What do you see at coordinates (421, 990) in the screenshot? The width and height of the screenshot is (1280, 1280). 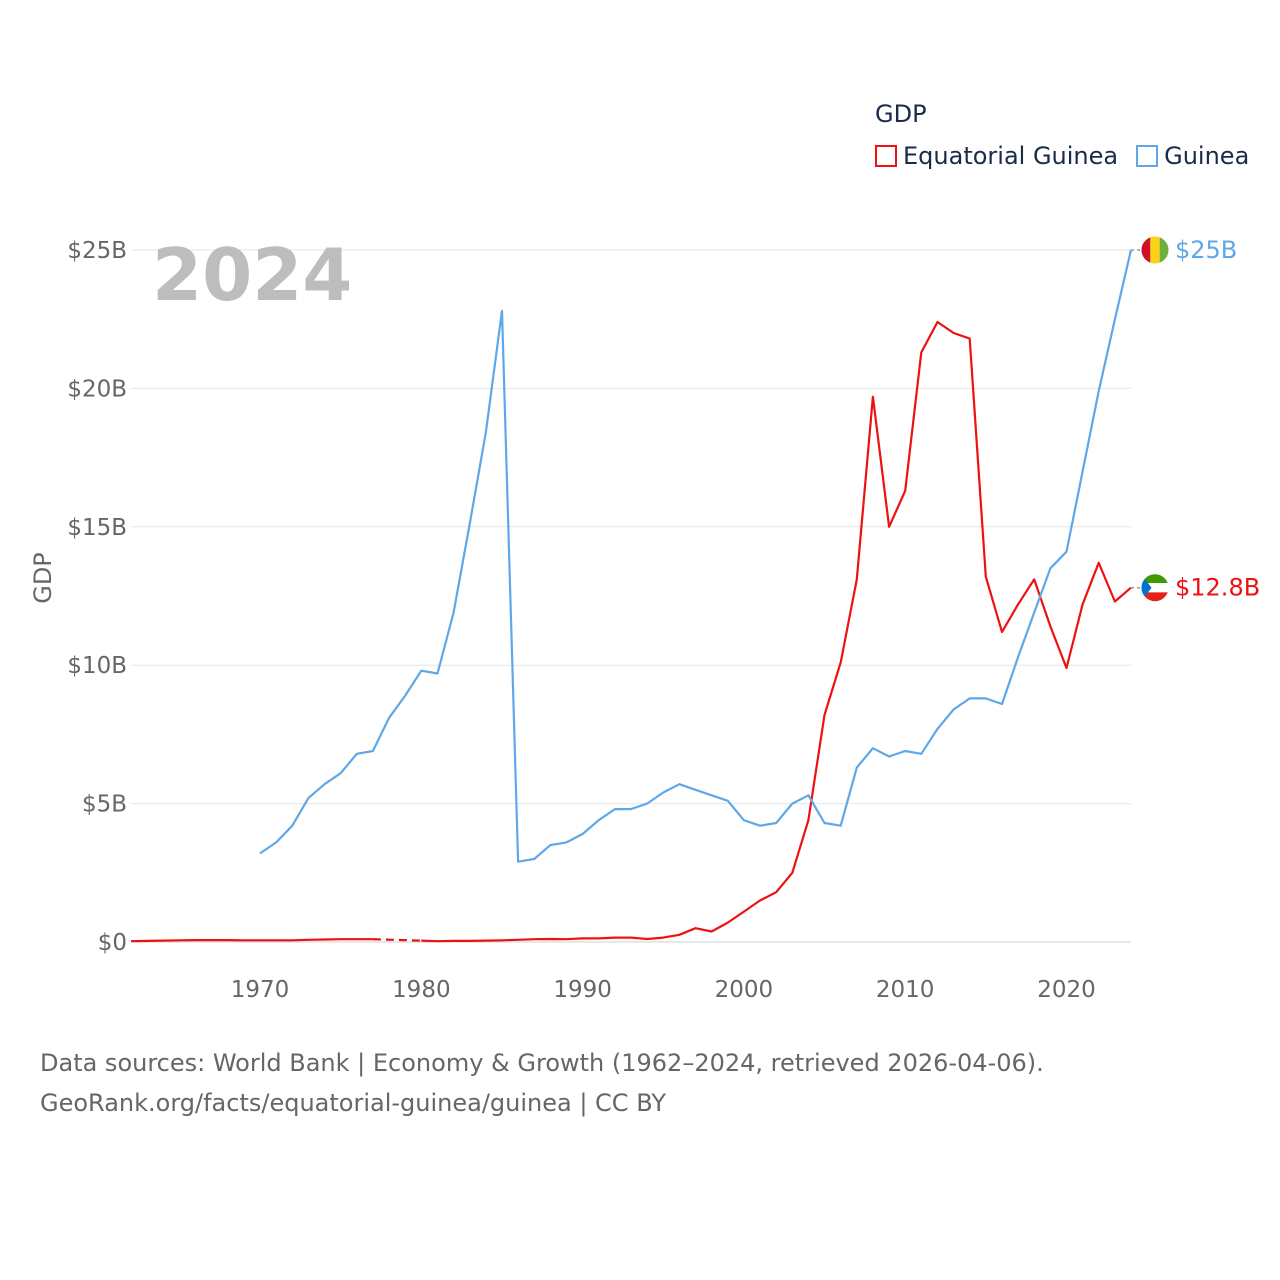 I see `x-tick-label: 1980` at bounding box center [421, 990].